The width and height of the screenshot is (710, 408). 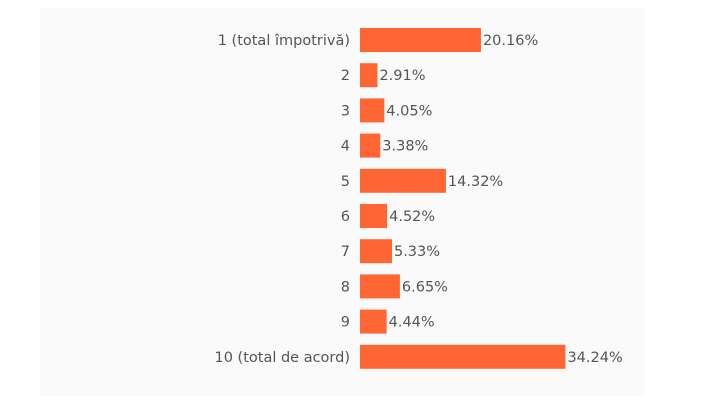 What do you see at coordinates (282, 358) in the screenshot?
I see `category-label: 10 (total de acord)` at bounding box center [282, 358].